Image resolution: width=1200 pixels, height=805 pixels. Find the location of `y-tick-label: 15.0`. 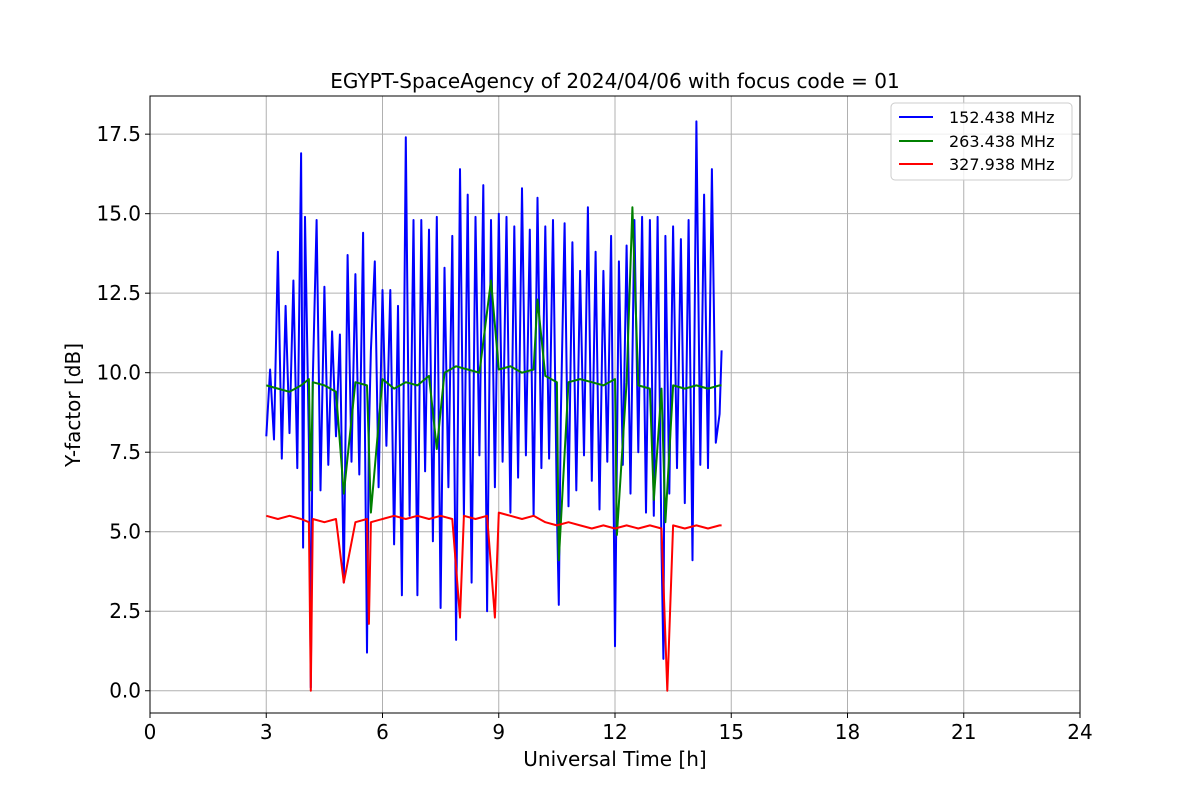

y-tick-label: 15.0 is located at coordinates (118, 214).